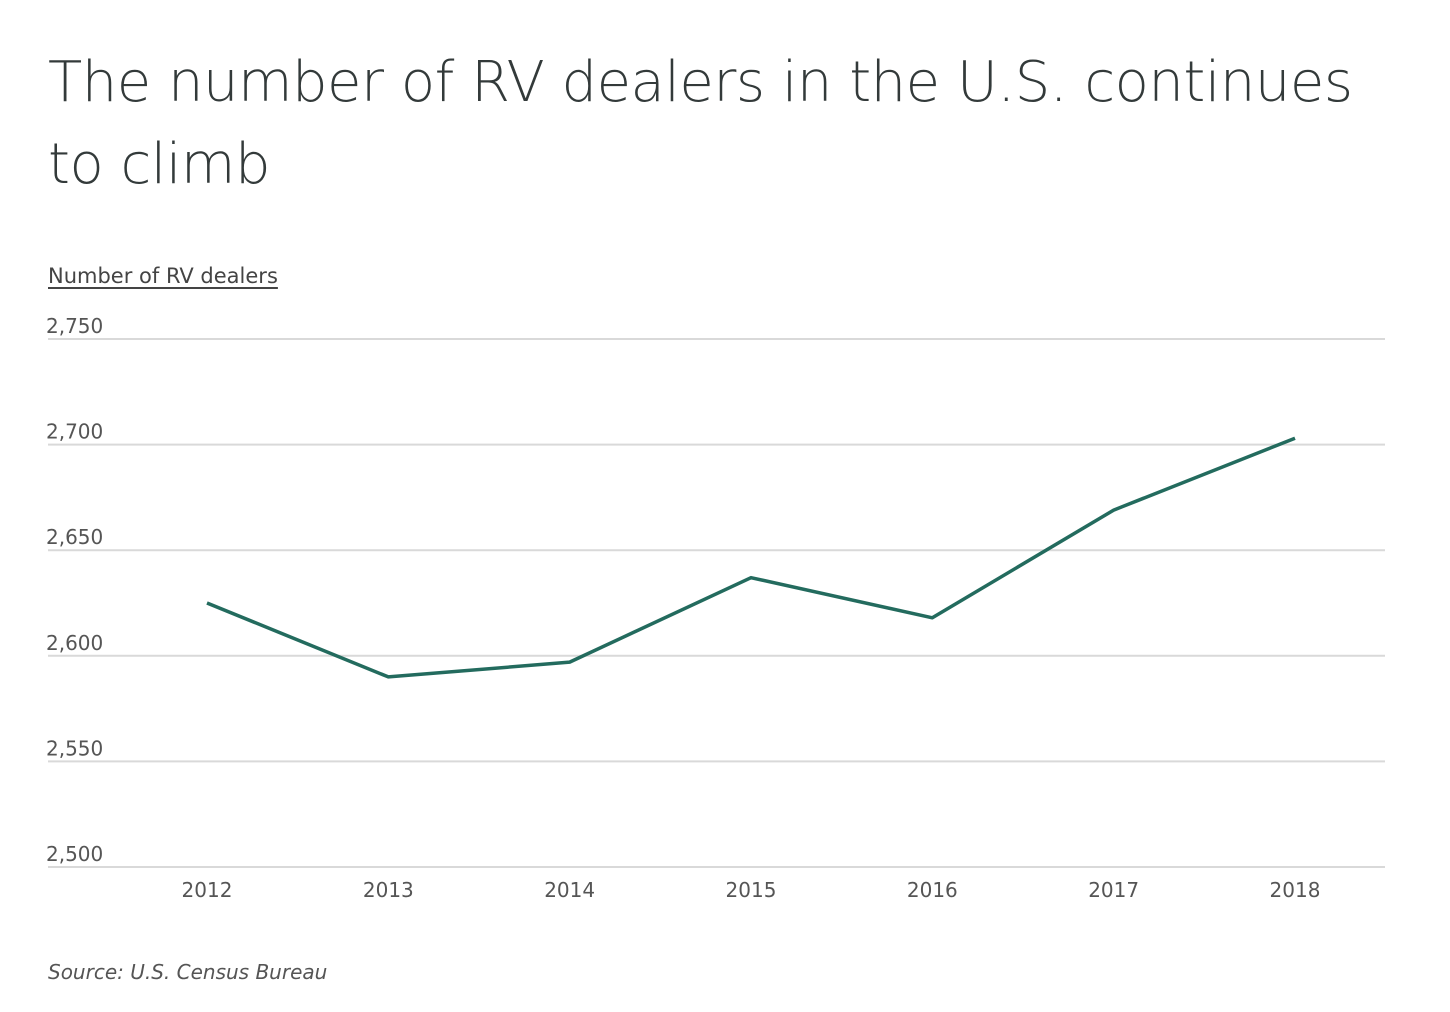 The image size is (1450, 1012). Describe the element at coordinates (932, 890) in the screenshot. I see `x-tick-label: 2016` at that location.